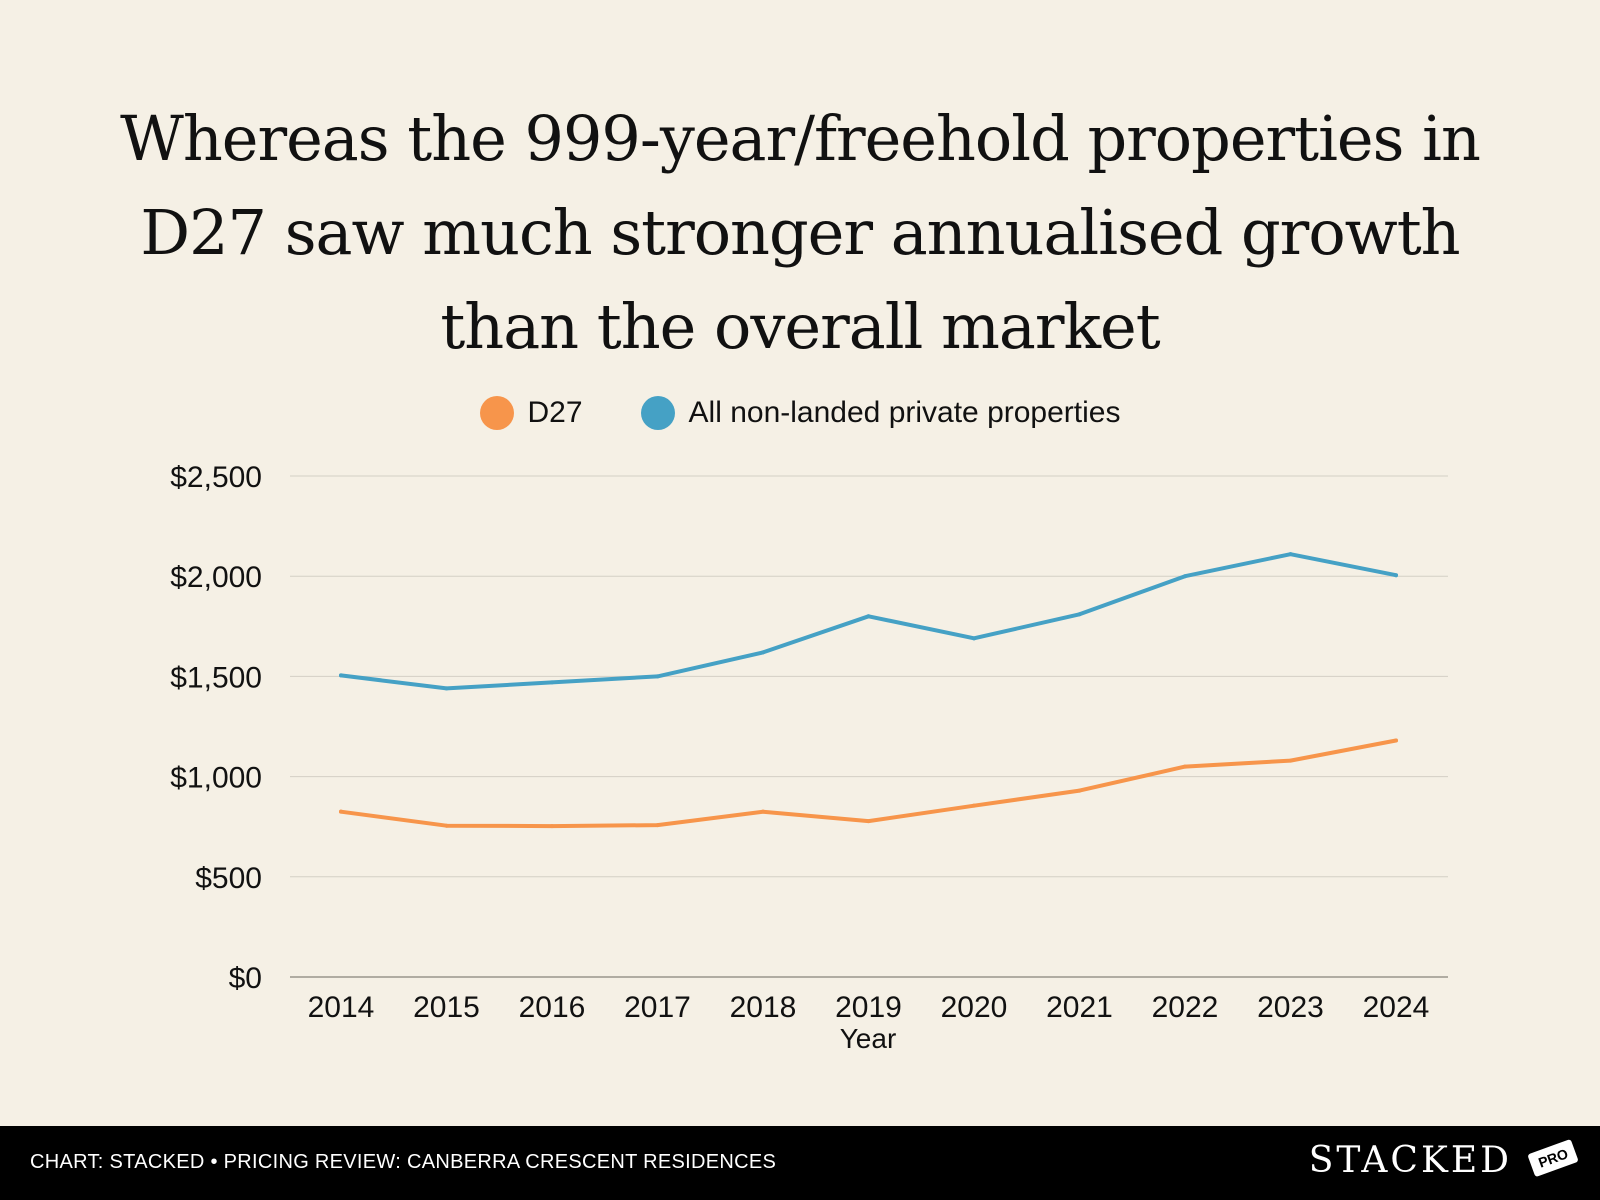 The height and width of the screenshot is (1200, 1600). What do you see at coordinates (904, 412) in the screenshot?
I see `legend-label-all-non-landed: All non-landed private properties` at bounding box center [904, 412].